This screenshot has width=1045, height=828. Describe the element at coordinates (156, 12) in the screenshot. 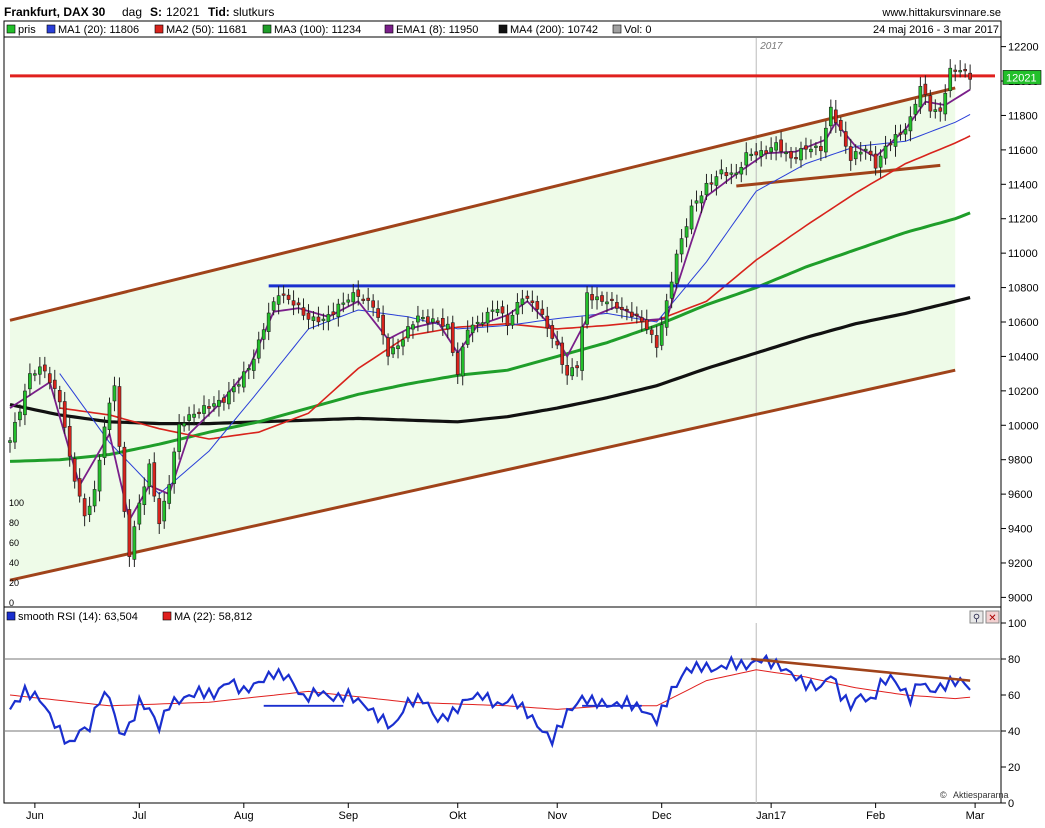

I see `last-label: S:` at that location.